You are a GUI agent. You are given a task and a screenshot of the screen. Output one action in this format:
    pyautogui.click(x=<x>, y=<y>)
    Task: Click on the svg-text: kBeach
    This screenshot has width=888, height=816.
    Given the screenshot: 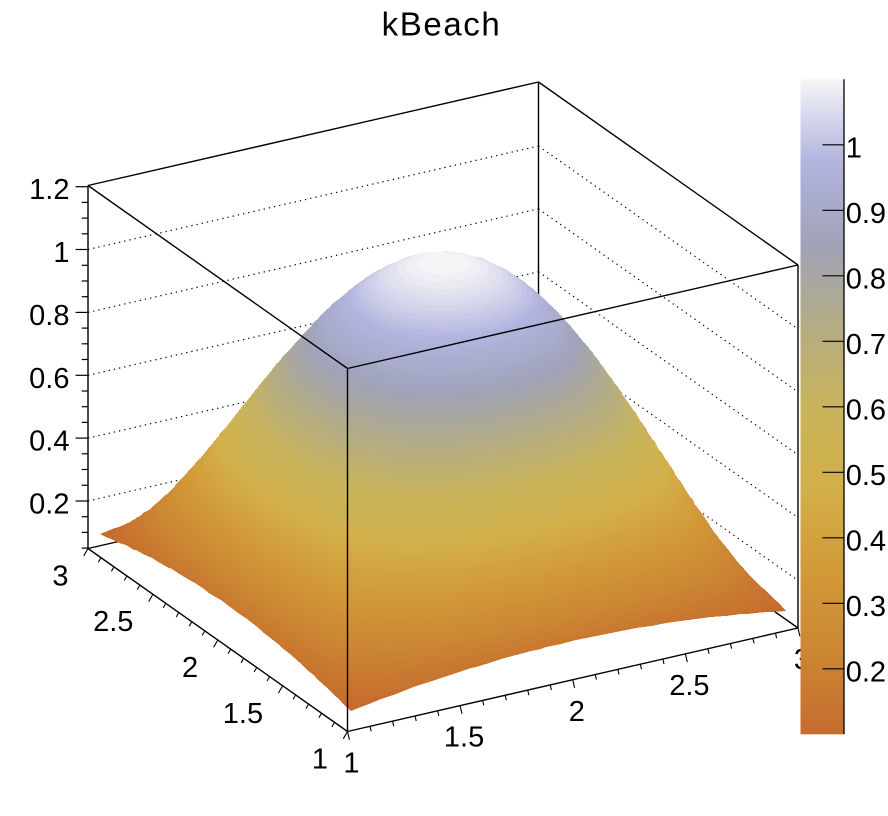 What is the action you would take?
    pyautogui.click(x=442, y=24)
    